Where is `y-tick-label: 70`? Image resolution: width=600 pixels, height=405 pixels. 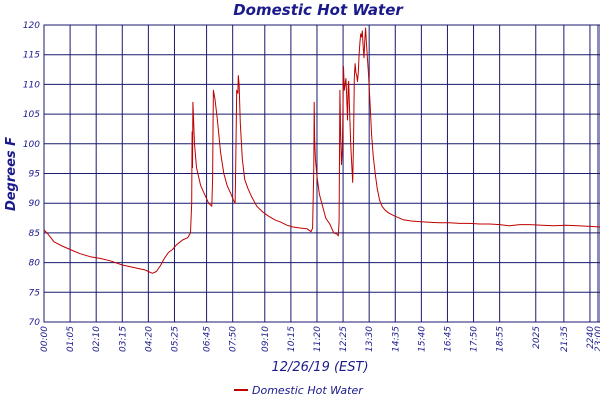
y-tick-label: 70 is located at coordinates (35, 323).